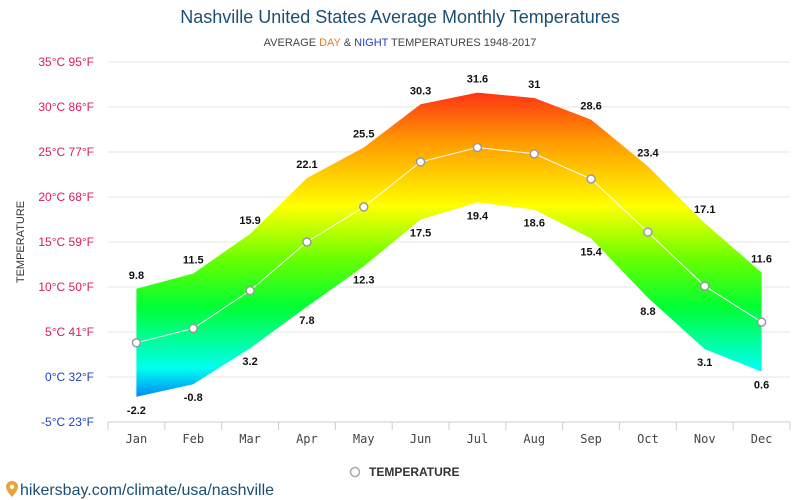 The width and height of the screenshot is (800, 500). Describe the element at coordinates (648, 153) in the screenshot. I see `day-value-label: 23.4` at that location.